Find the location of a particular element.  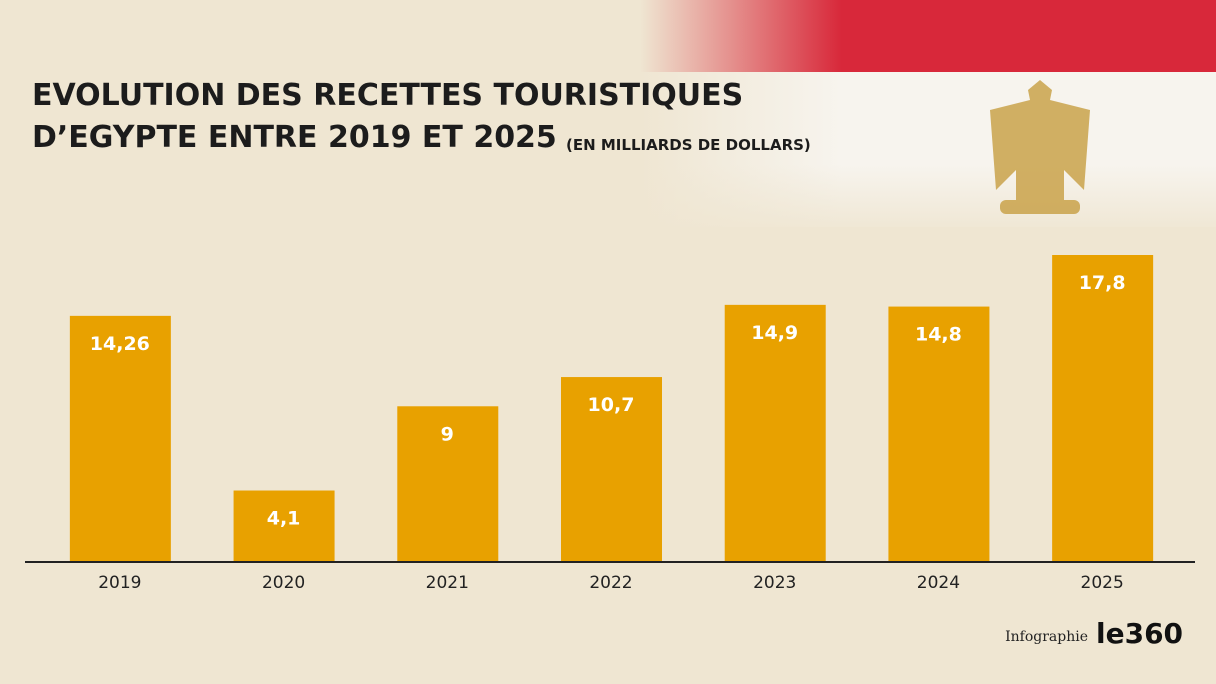

x-tick-label: 2025 is located at coordinates (1102, 583).